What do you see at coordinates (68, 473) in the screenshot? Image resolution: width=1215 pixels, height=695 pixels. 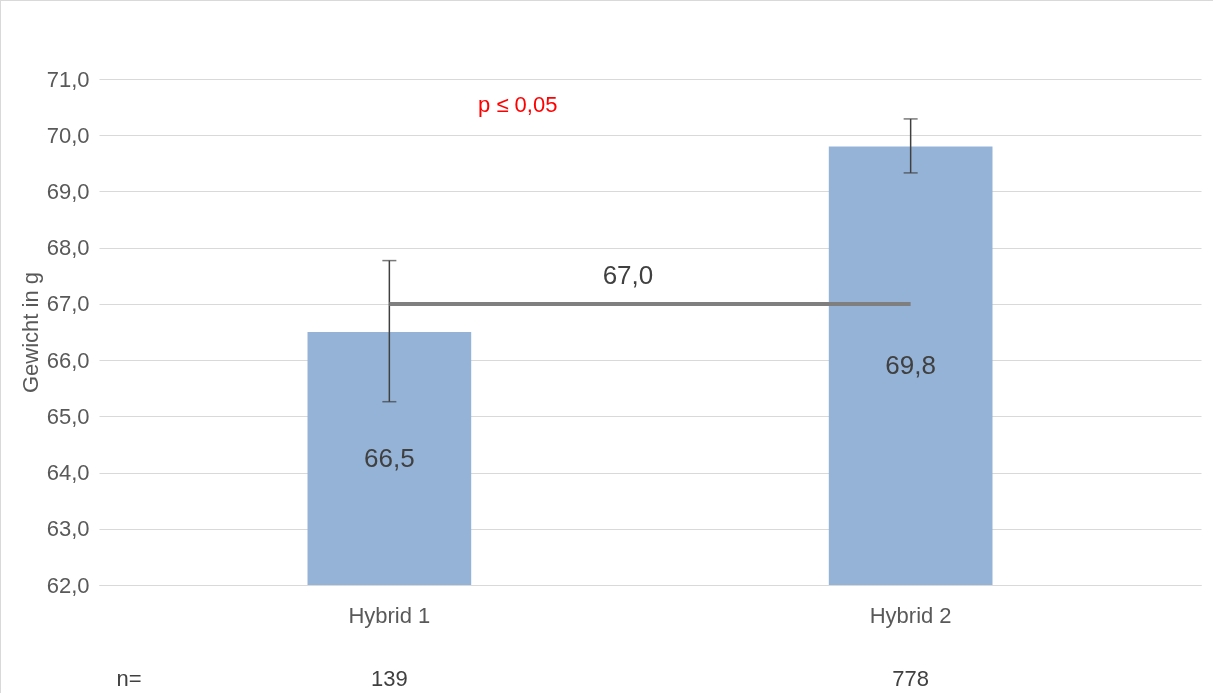 I see `y-tick-label: 64,0` at bounding box center [68, 473].